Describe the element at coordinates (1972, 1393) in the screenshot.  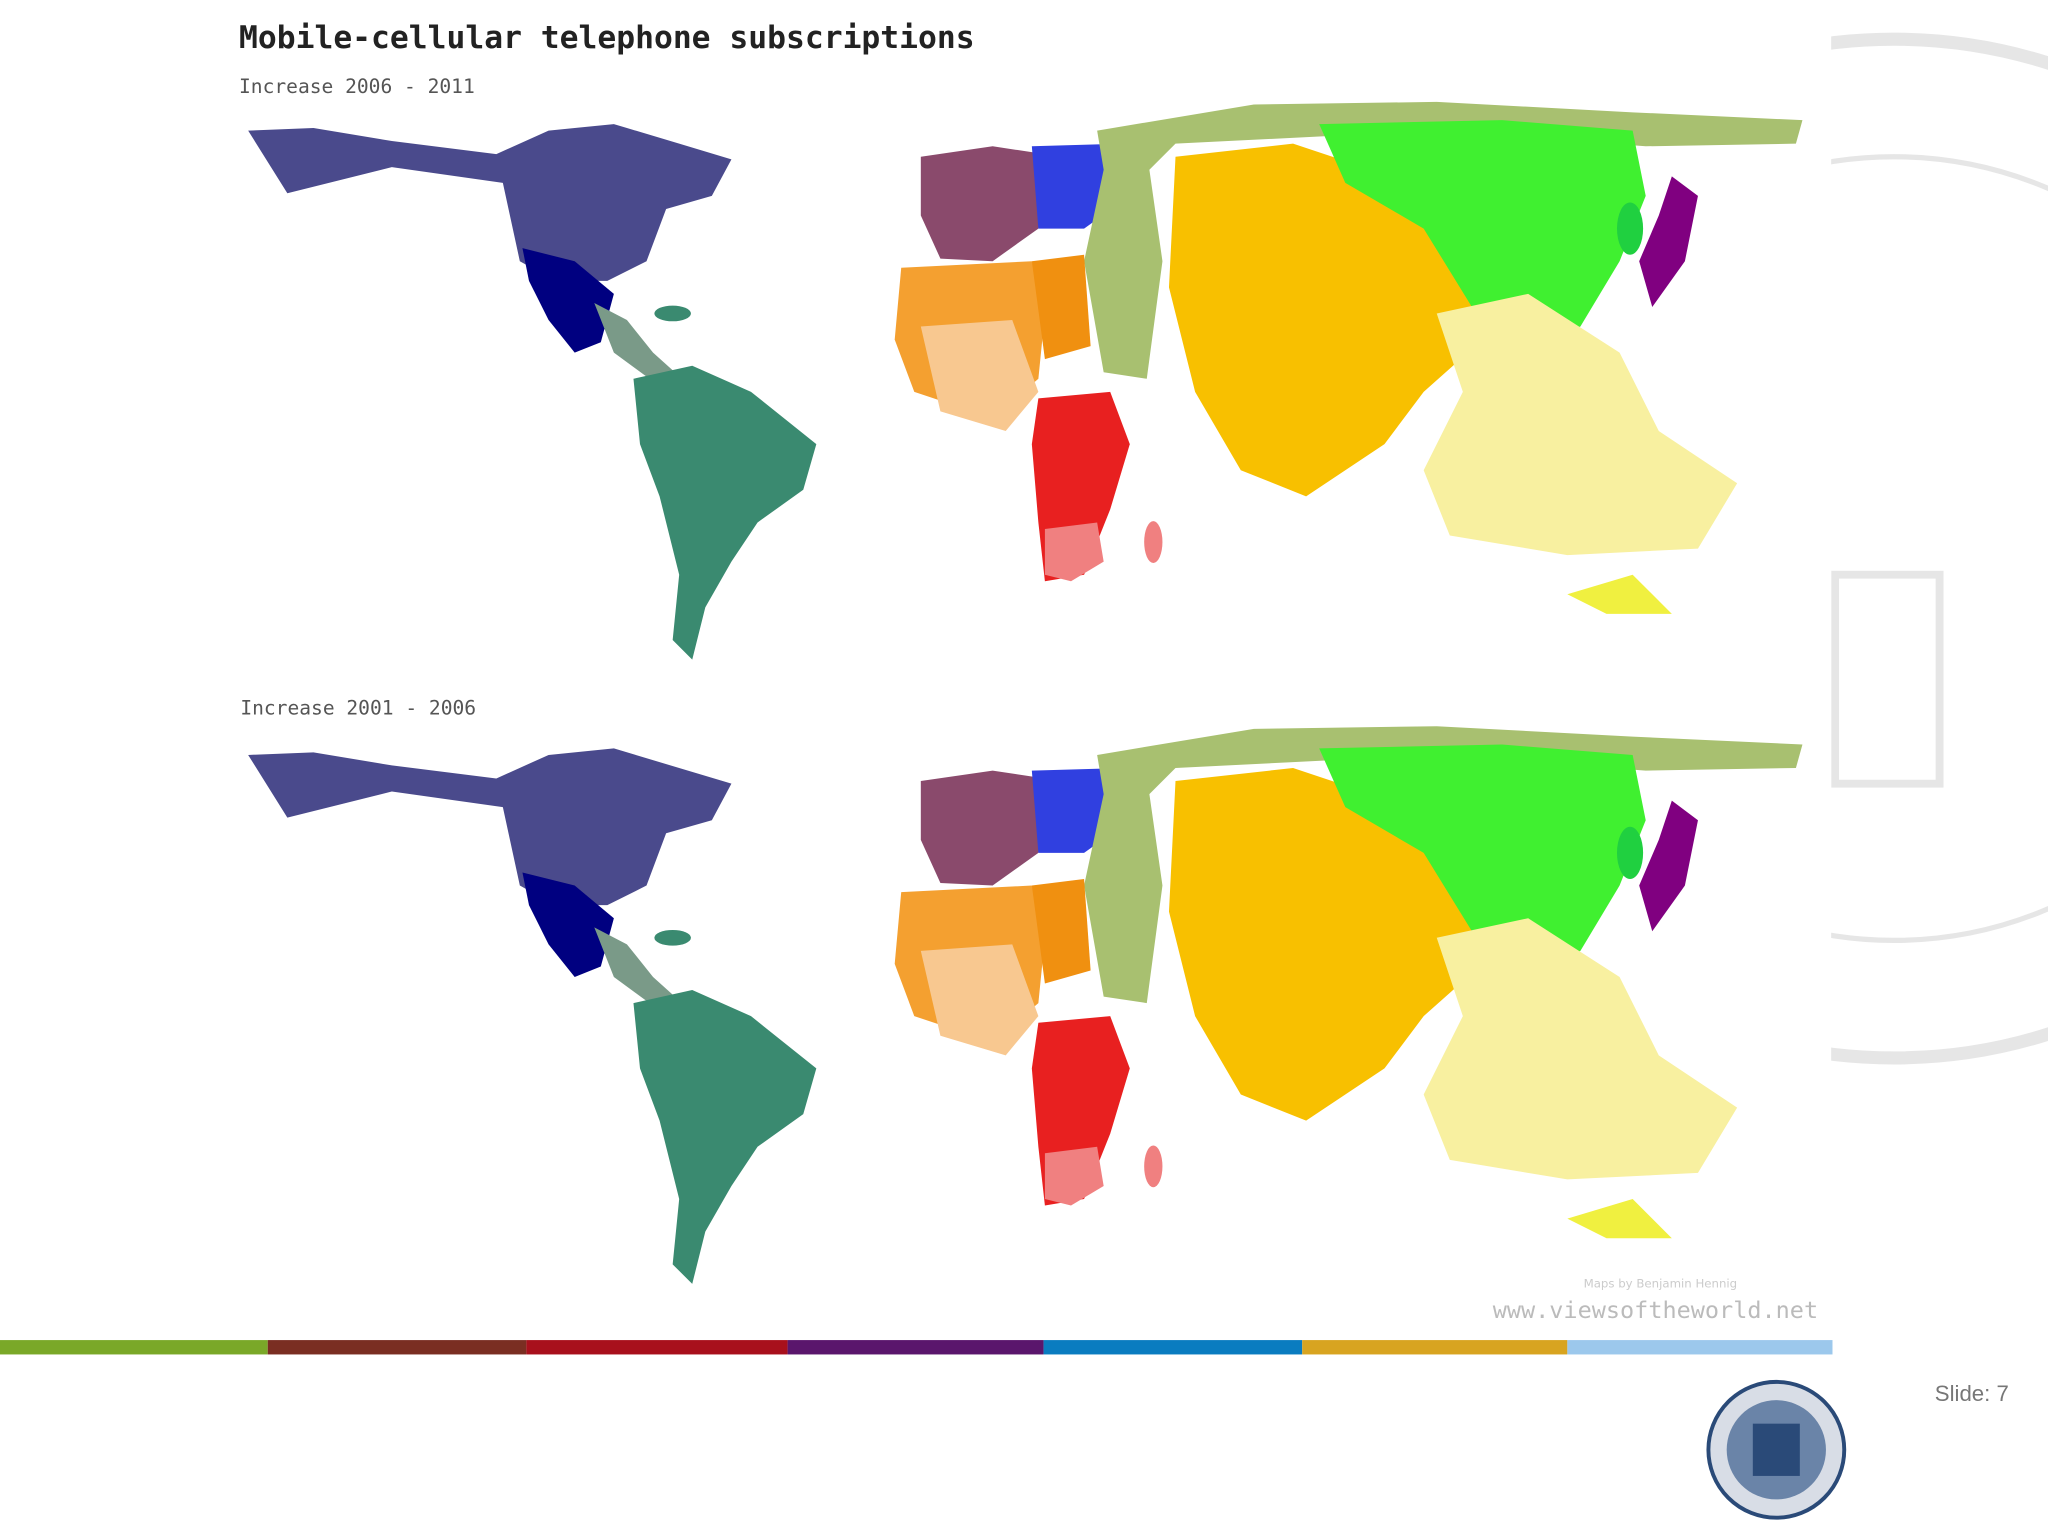
I see `slide-number: Slide: 7` at that location.